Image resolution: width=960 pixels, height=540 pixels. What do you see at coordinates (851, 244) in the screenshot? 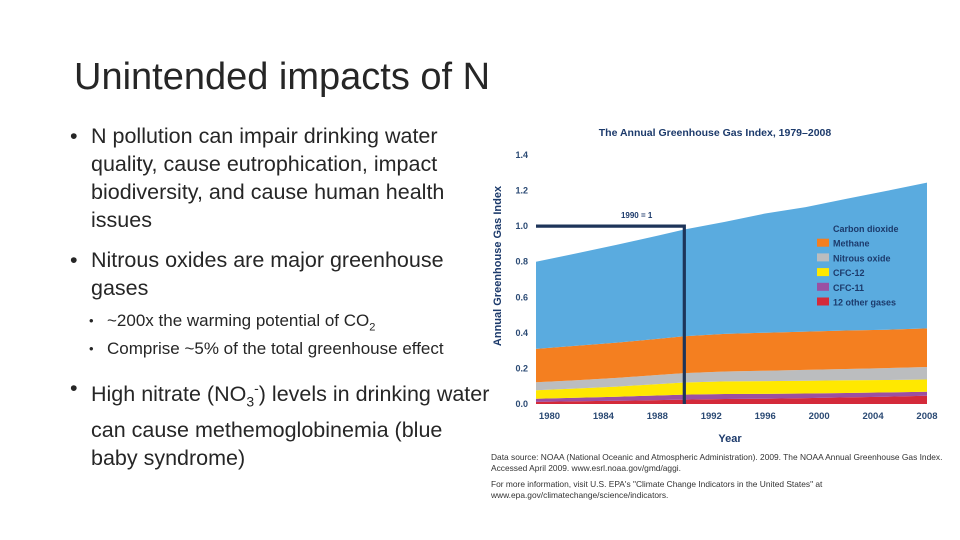
I see `legend-label: Methane` at bounding box center [851, 244].